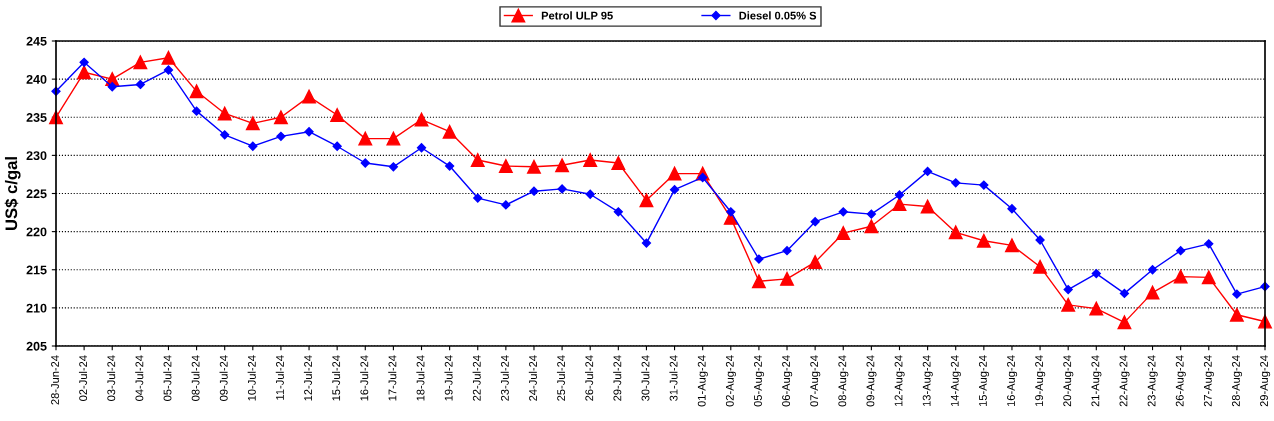 Image resolution: width=1274 pixels, height=421 pixels. I want to click on x-tick-label: 04-Jul-24, so click(139, 378).